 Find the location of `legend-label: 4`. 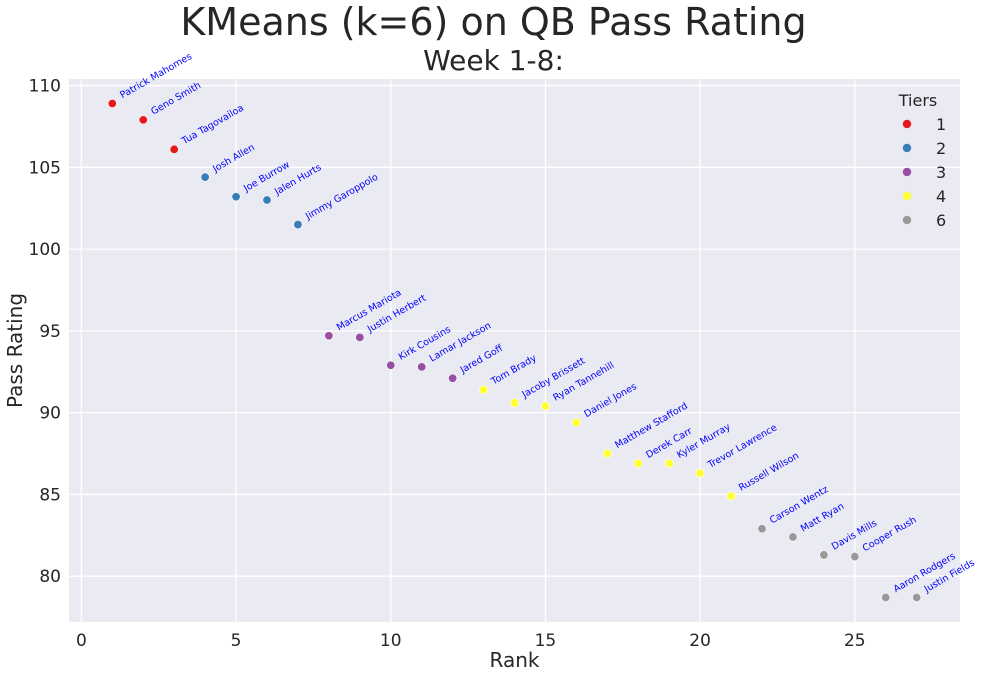

legend-label: 4 is located at coordinates (941, 196).